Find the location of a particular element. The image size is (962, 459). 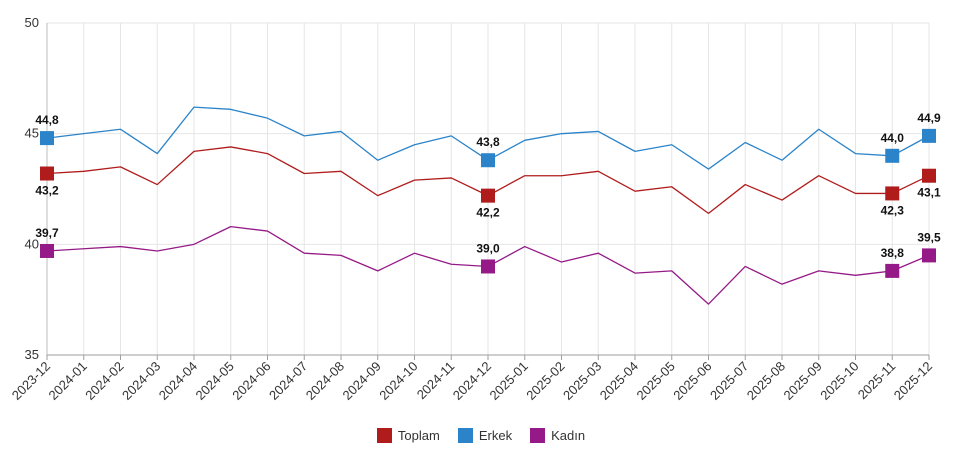

x-tick-label: 2025-10 is located at coordinates (839, 381).